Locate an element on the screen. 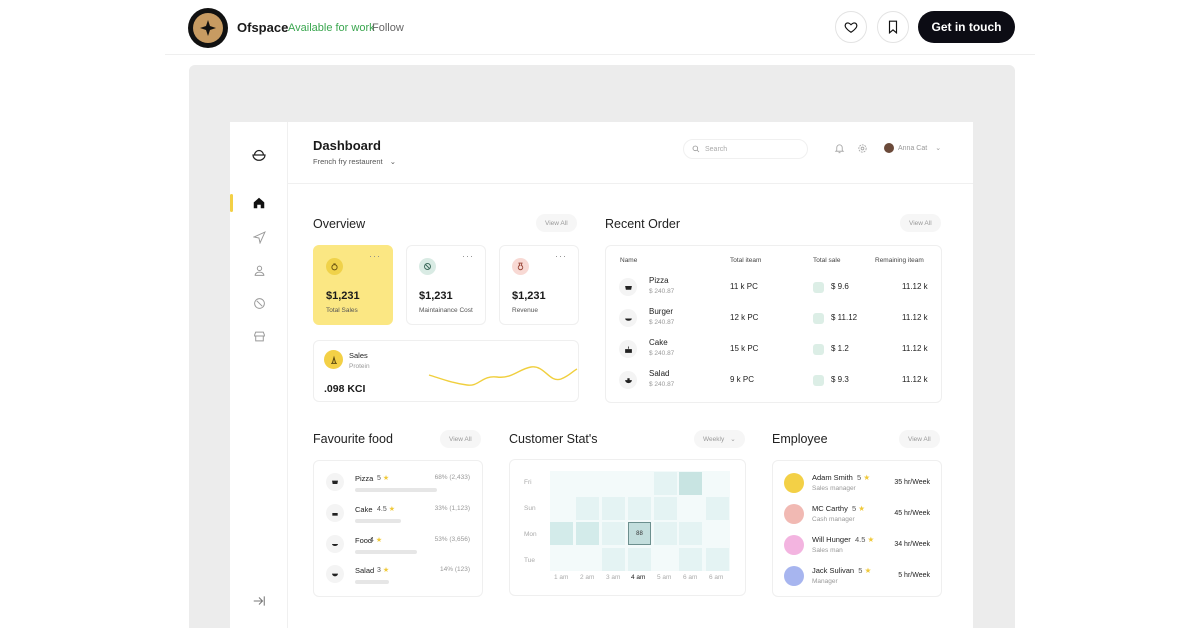  search-input: Search is located at coordinates (745, 149).